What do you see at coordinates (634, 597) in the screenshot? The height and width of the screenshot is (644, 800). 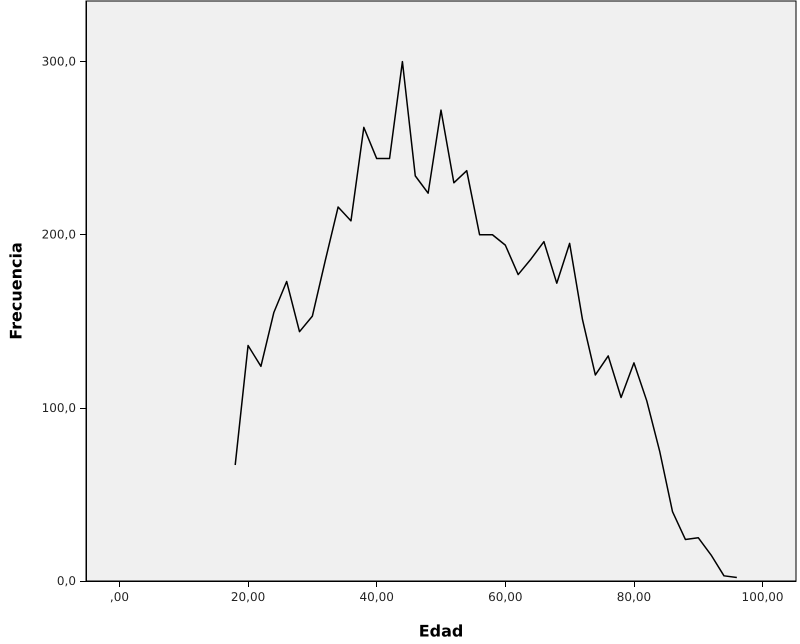 I see `x-tick-label: 80,00` at bounding box center [634, 597].